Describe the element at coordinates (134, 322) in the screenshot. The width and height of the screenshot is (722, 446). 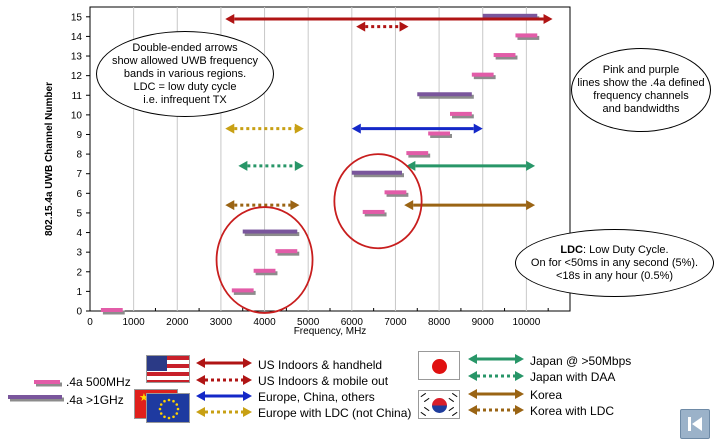
I see `x-tick-label: 1000` at that location.